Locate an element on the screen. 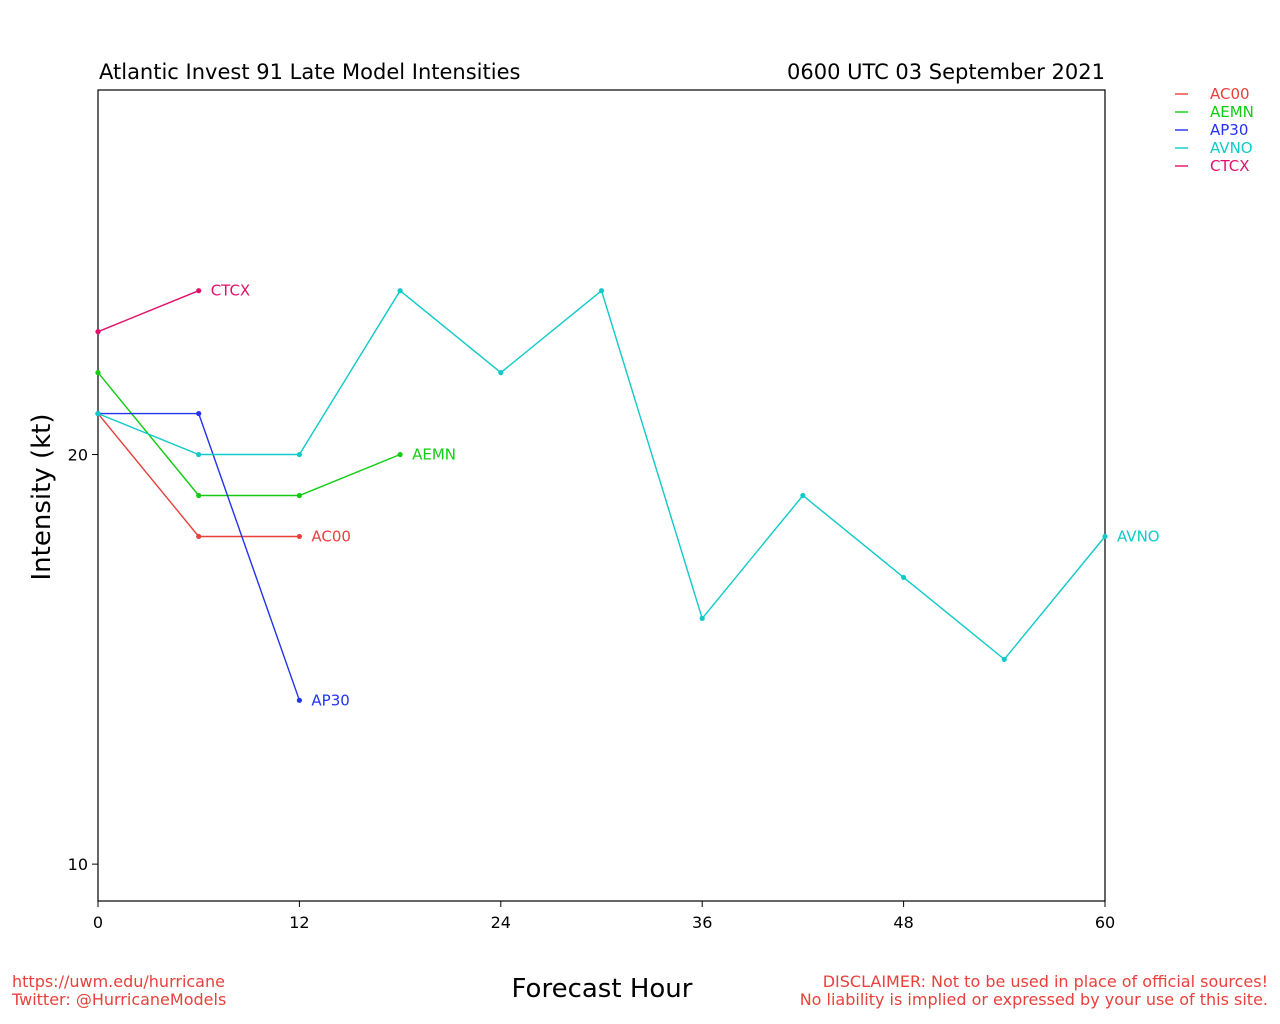  x-axis-label: Forecast Hour is located at coordinates (602, 989).